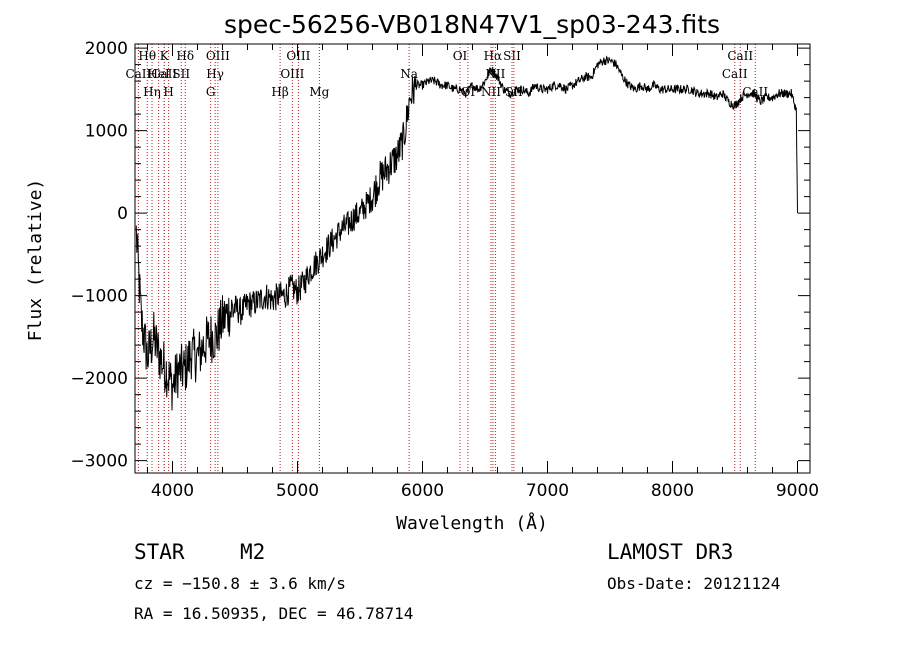 The height and width of the screenshot is (649, 900). I want to click on line-marker-label-16: Na, so click(409, 74).